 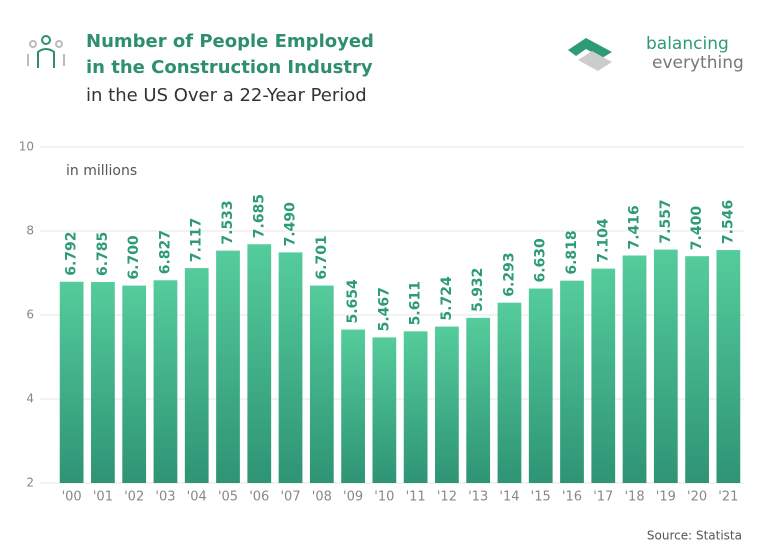 What do you see at coordinates (384, 497) in the screenshot?
I see `x-tick-label: '10` at bounding box center [384, 497].